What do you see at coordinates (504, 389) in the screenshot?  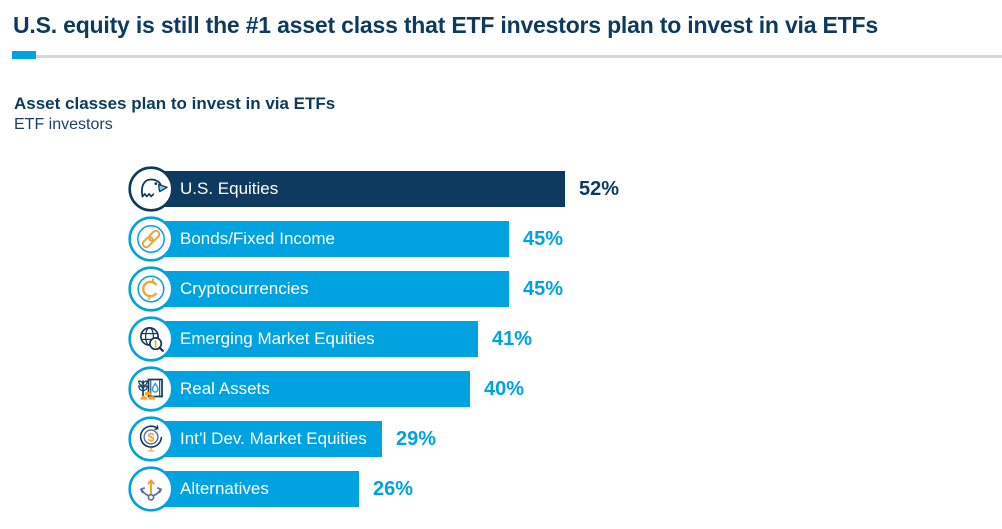 I see `bar-value: 40%` at bounding box center [504, 389].